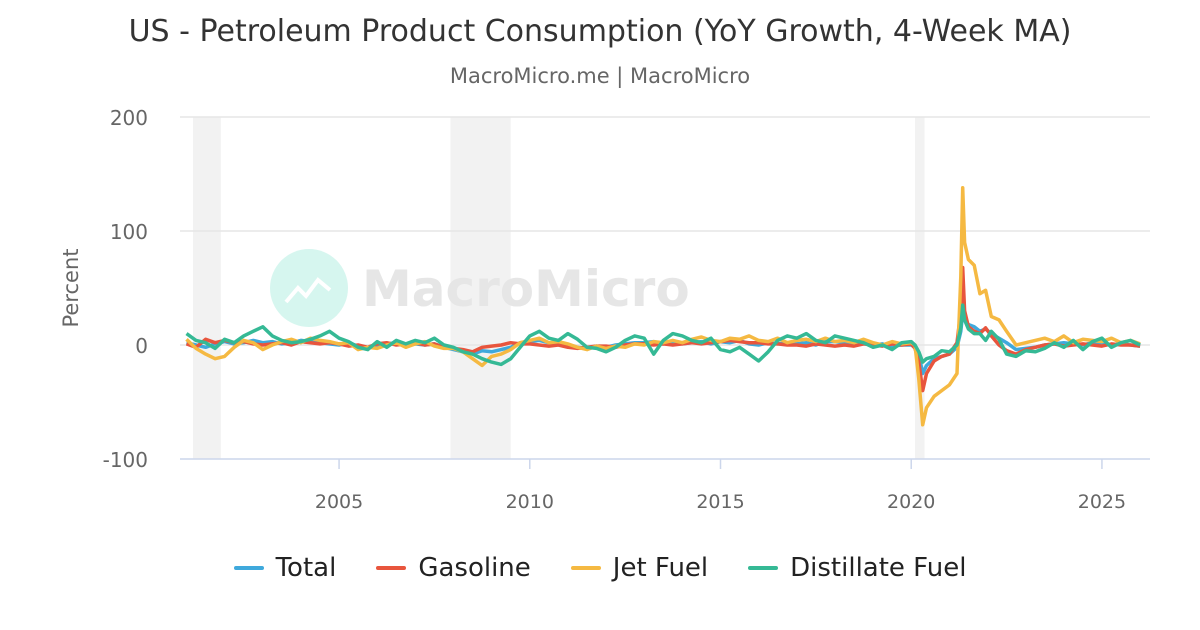 Image resolution: width=1200 pixels, height=630 pixels. Describe the element at coordinates (129, 118) in the screenshot. I see `y-tick-label: 200` at that location.